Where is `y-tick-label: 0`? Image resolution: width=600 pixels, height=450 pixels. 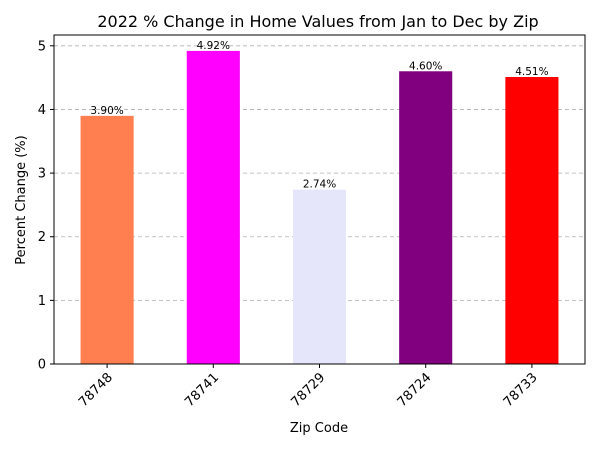 y-tick-label: 0 is located at coordinates (42, 365).